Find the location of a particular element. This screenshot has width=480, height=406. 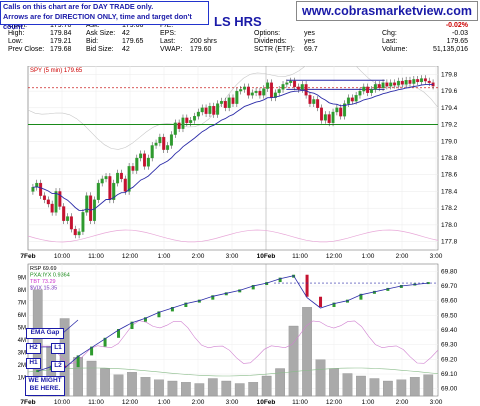

lower-x-tick-label: 2:00 is located at coordinates (402, 402).